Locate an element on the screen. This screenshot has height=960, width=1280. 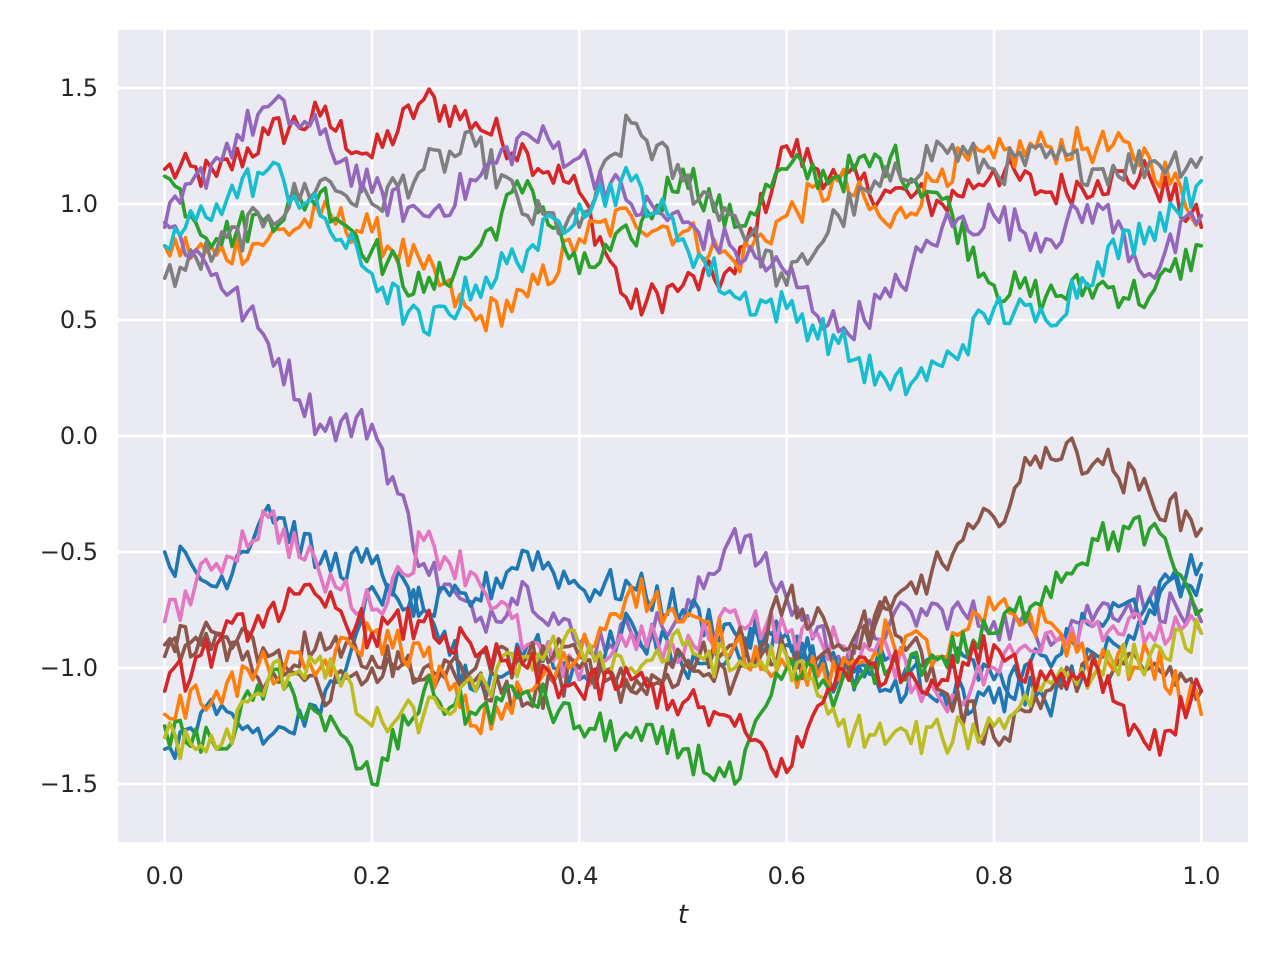
x-tick-label: 0.4 is located at coordinates (579, 876).